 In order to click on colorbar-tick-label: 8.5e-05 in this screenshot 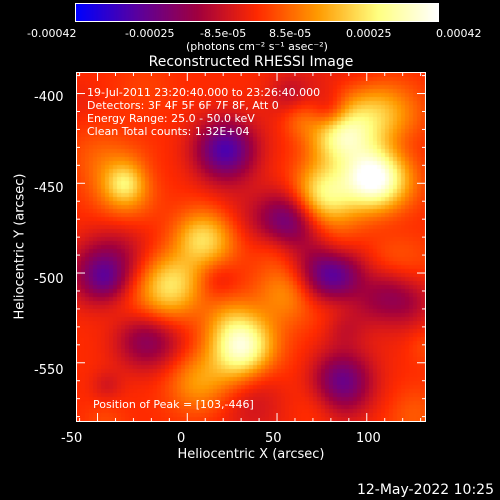, I will do `click(290, 33)`.